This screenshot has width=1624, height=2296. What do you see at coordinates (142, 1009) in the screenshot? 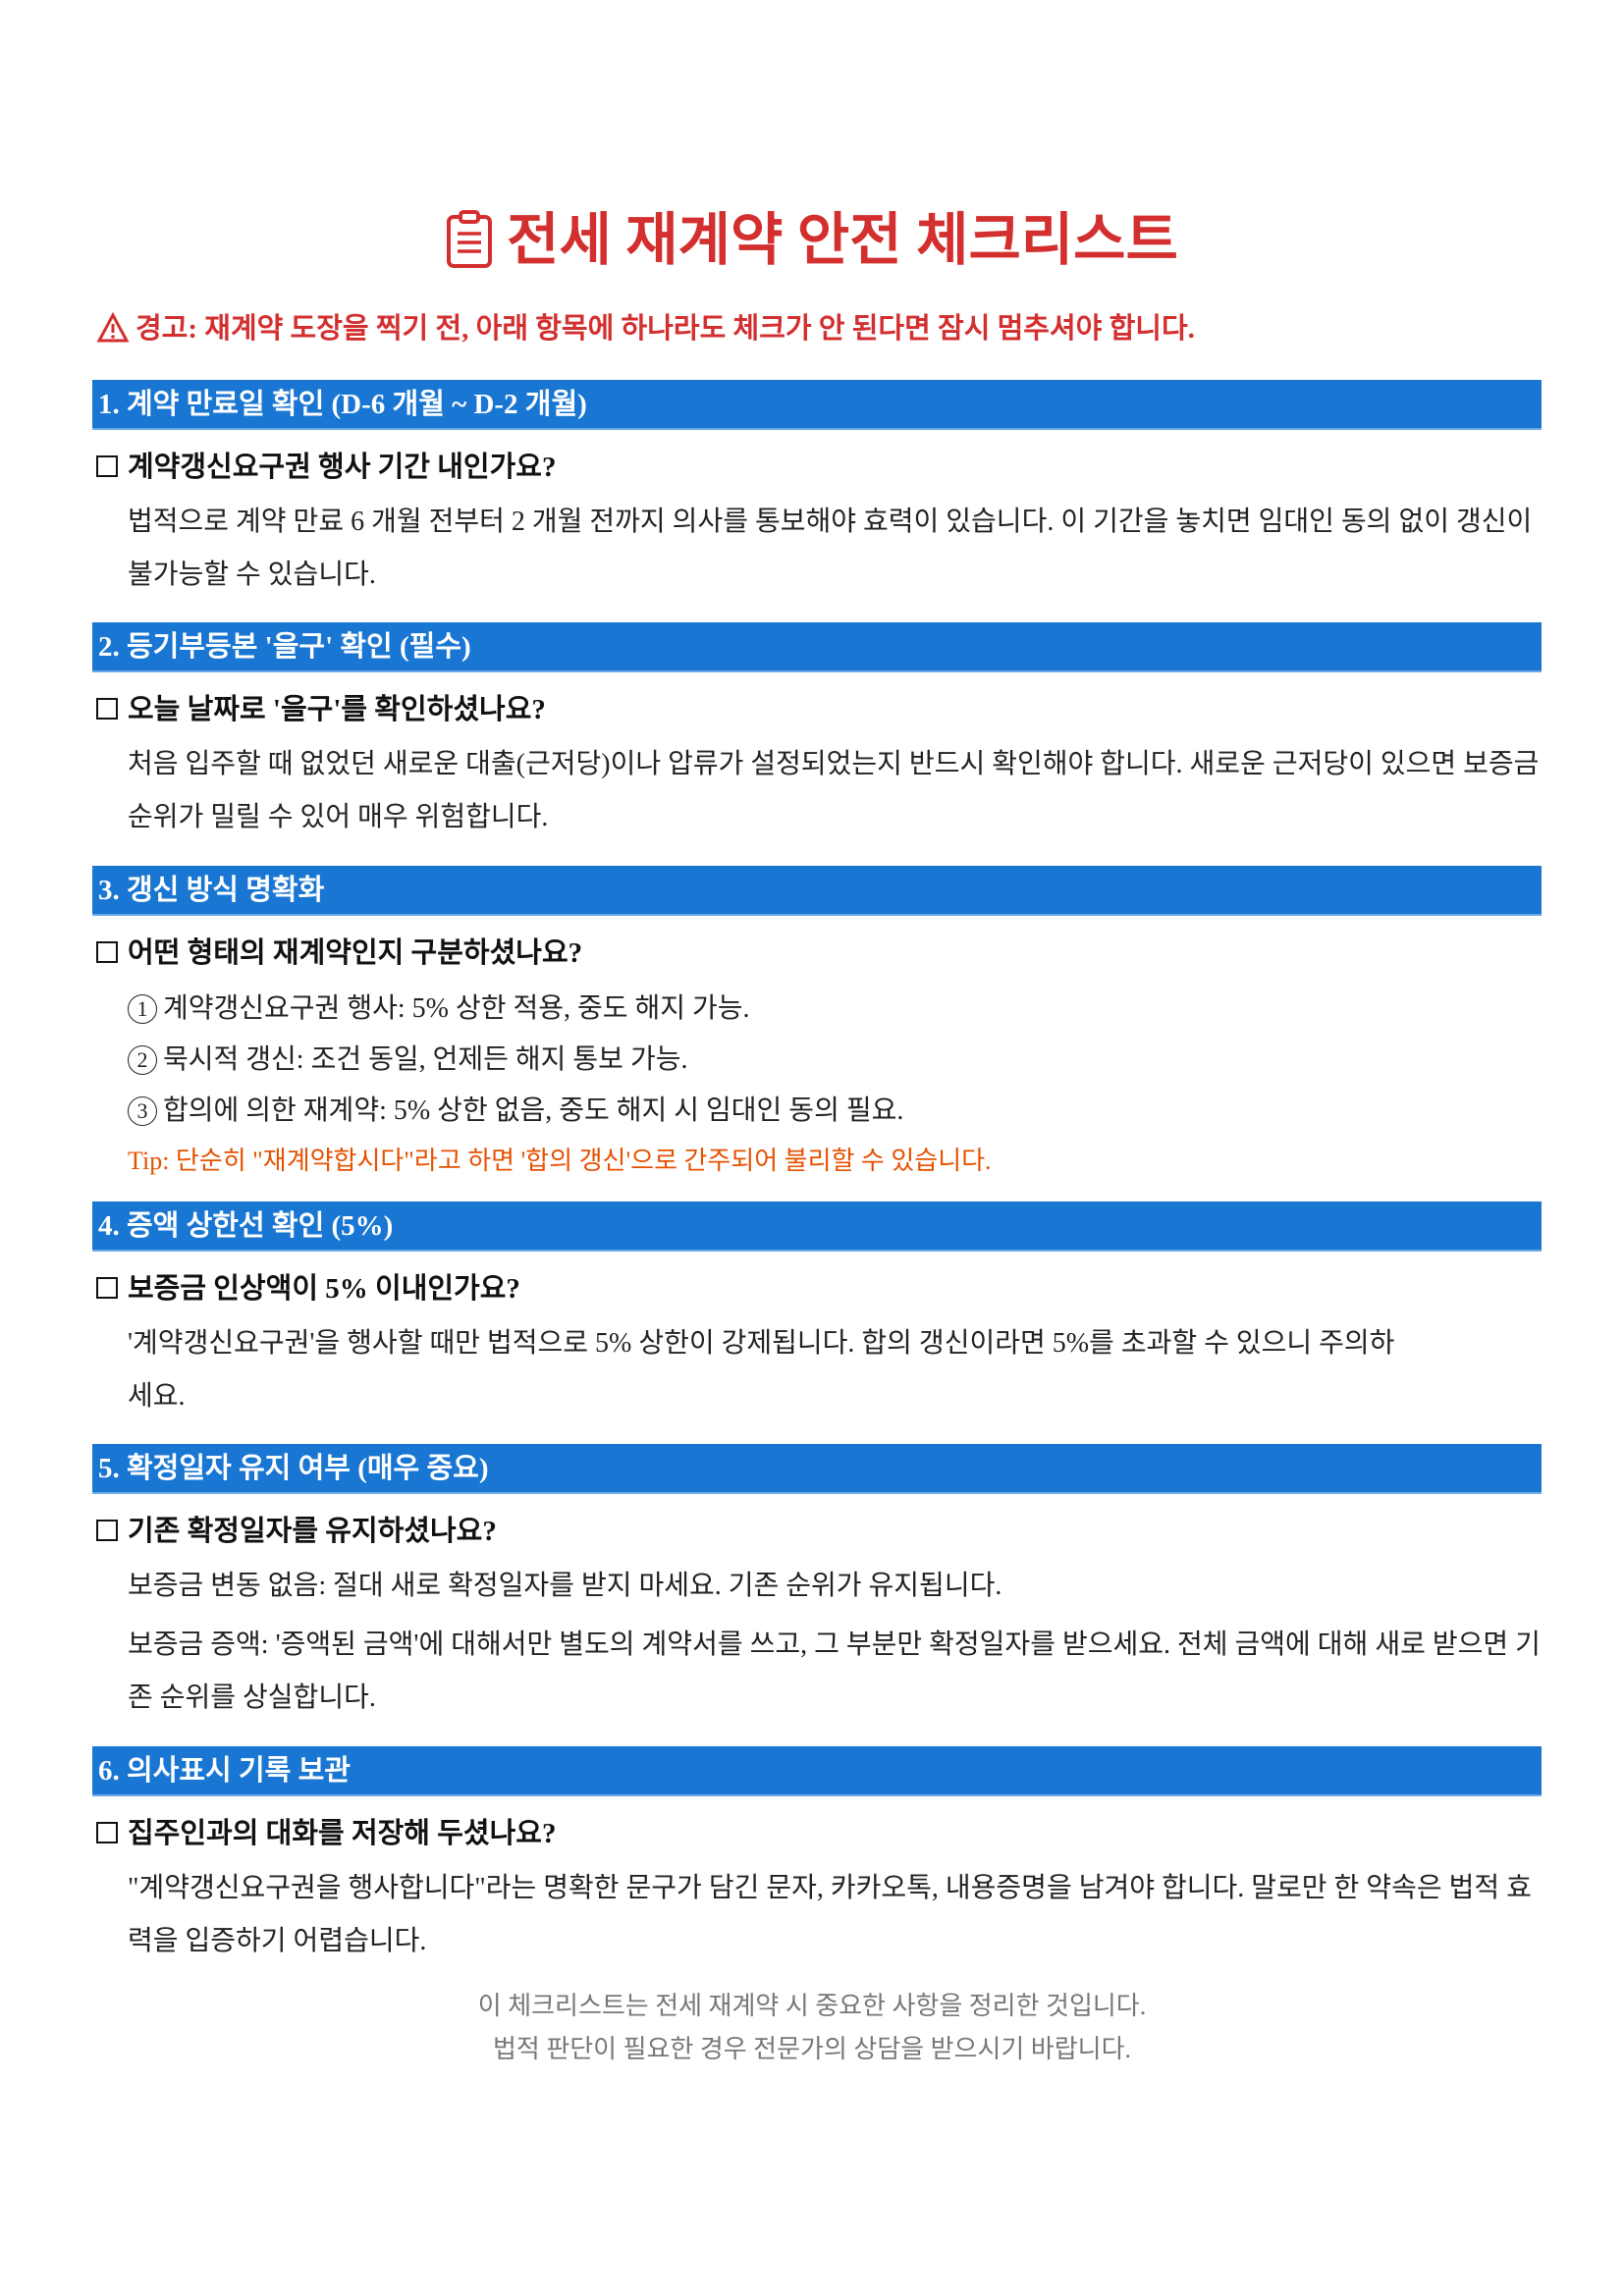
I see `circled-number: 1` at bounding box center [142, 1009].